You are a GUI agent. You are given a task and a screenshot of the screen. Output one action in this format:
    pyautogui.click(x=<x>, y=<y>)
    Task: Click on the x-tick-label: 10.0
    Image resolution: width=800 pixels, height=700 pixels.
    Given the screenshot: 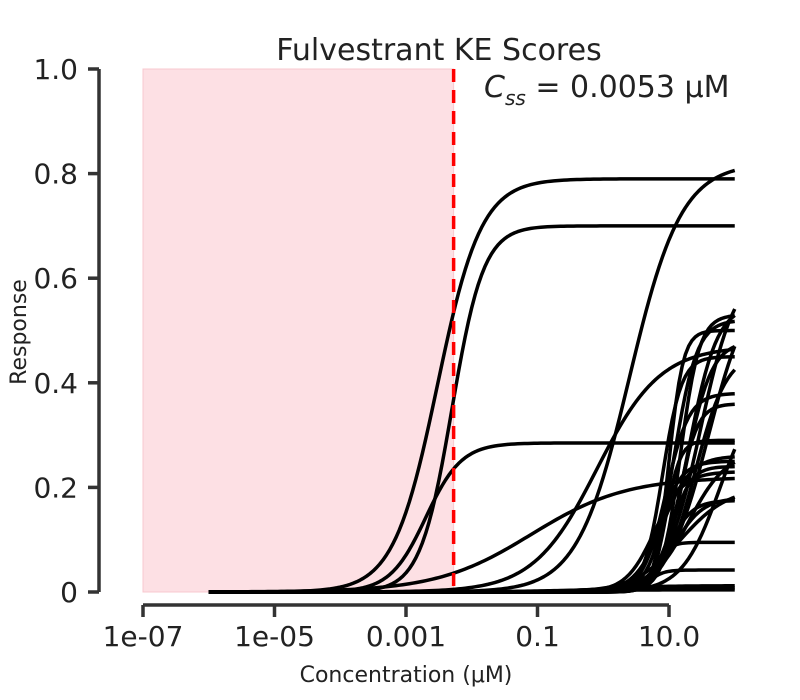 What is the action you would take?
    pyautogui.click(x=669, y=636)
    